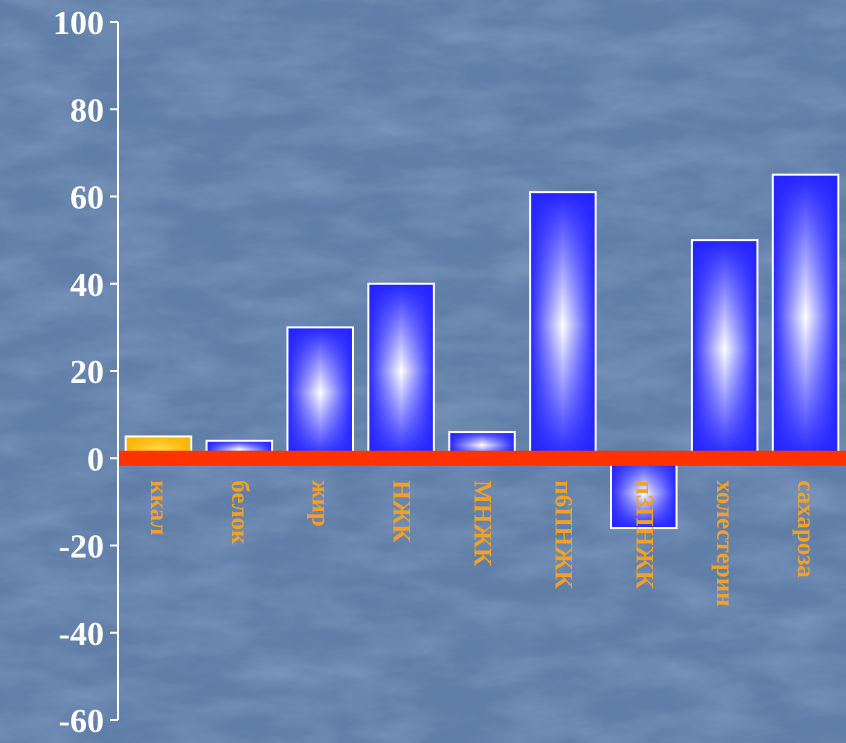  Describe the element at coordinates (81, 634) in the screenshot. I see `y-tick-label: -40` at that location.